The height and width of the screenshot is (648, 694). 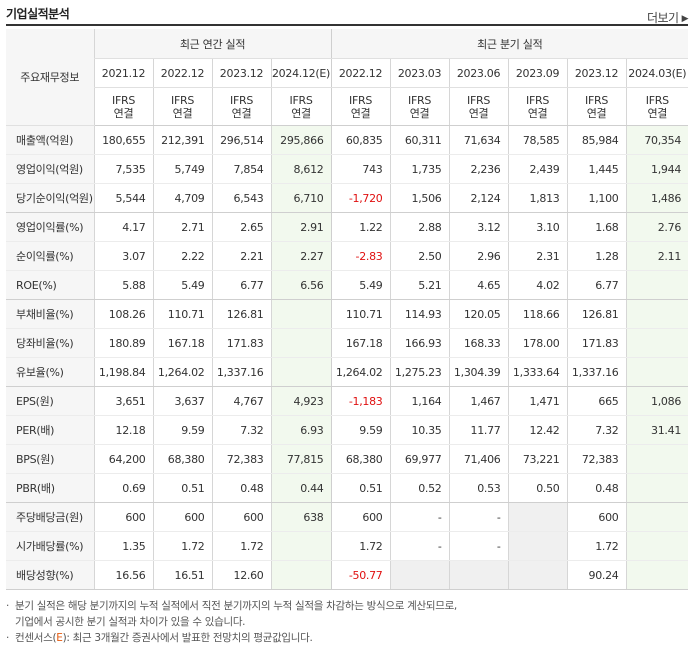 I want to click on row-label: 당좌비율(%), so click(x=50, y=343).